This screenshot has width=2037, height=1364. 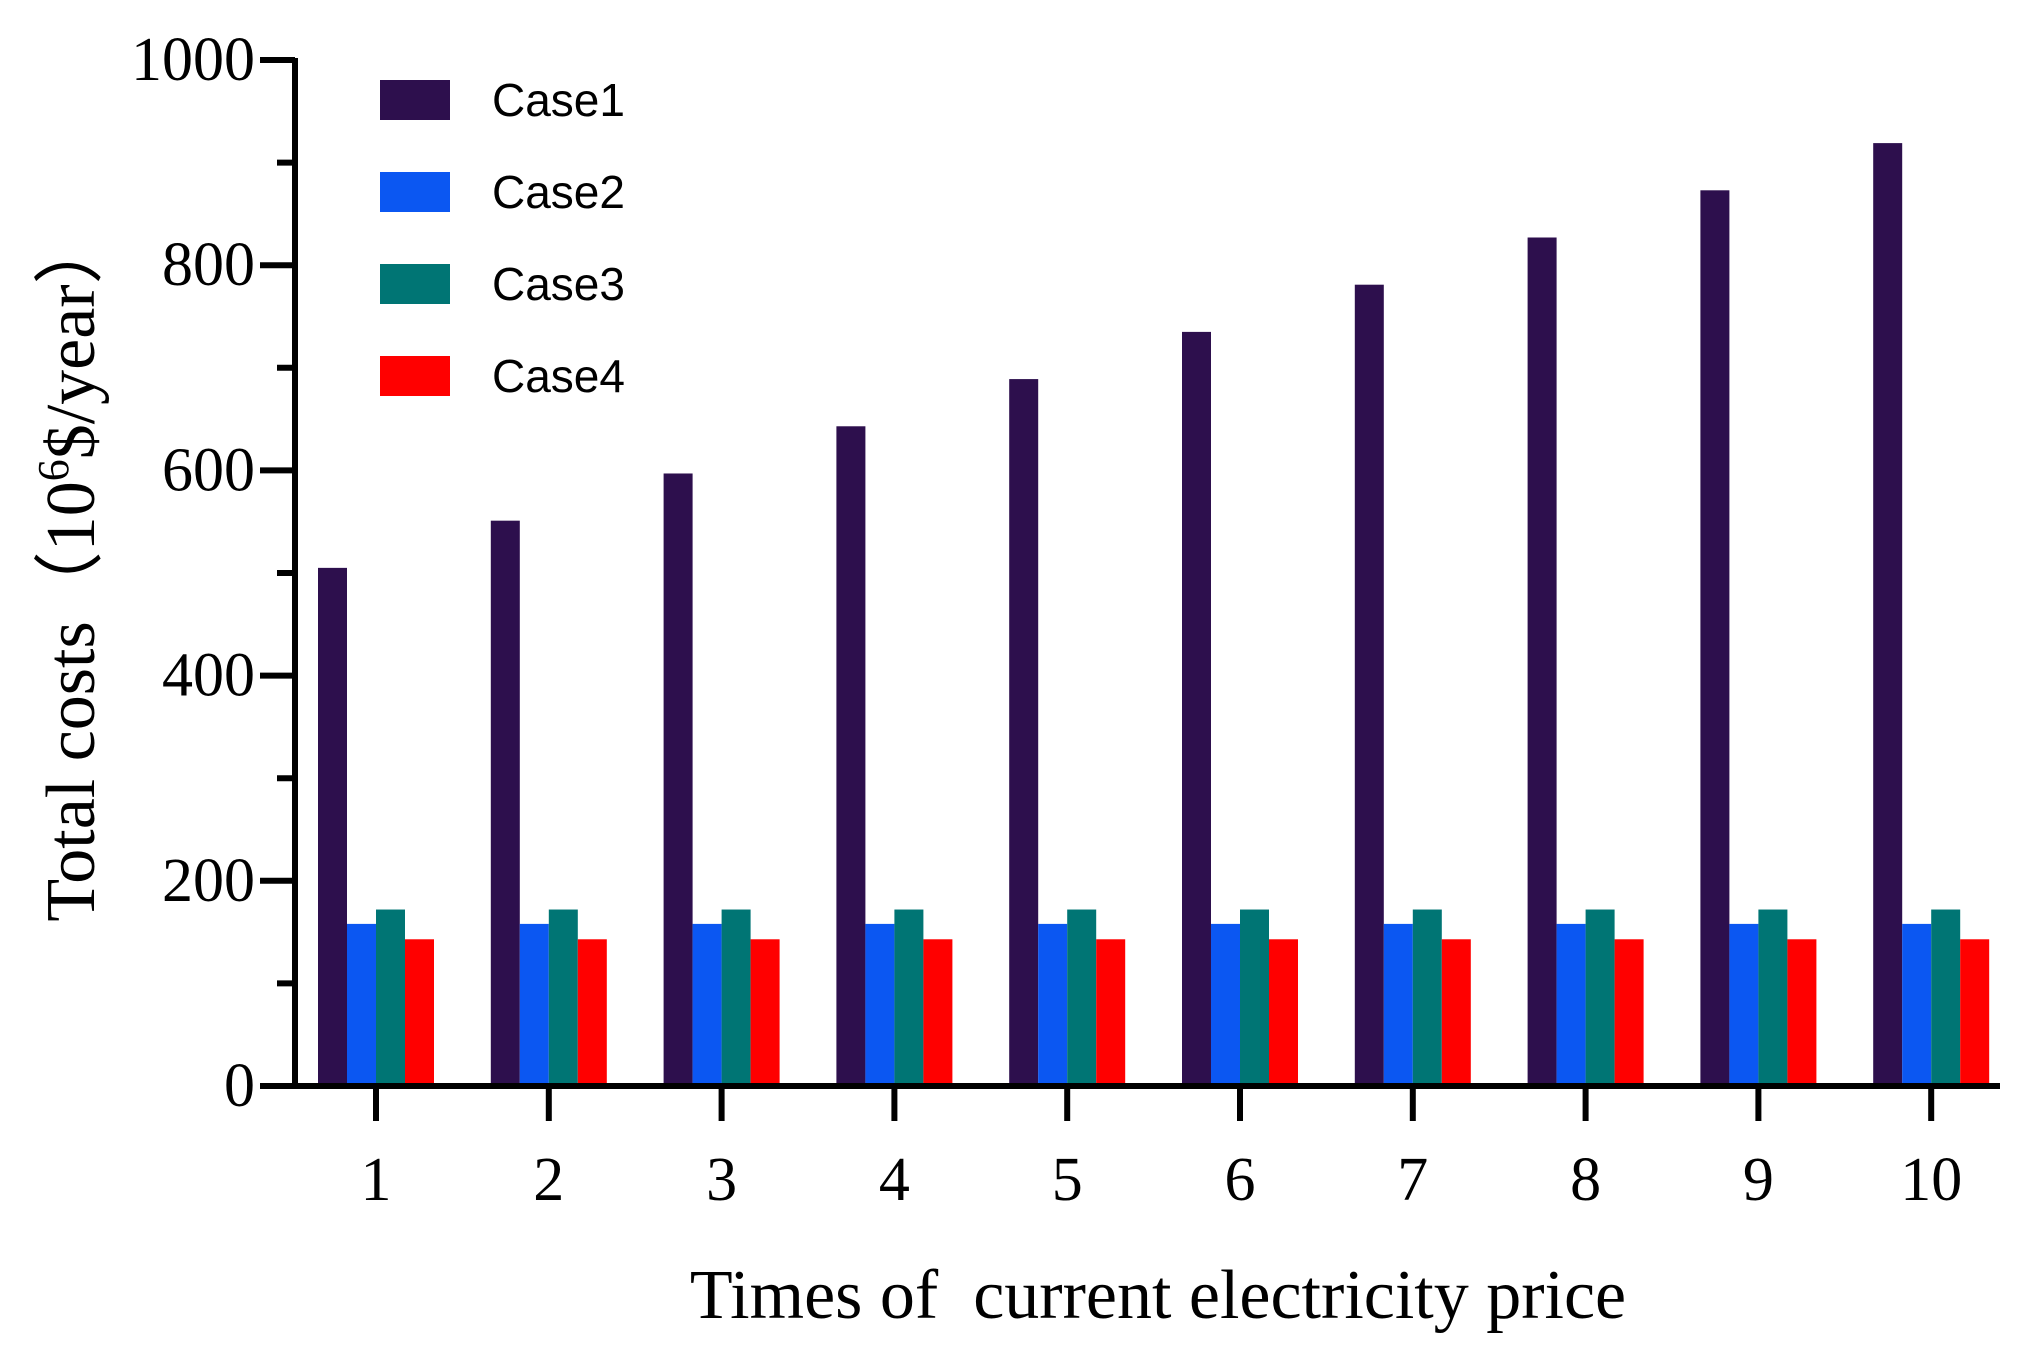 What do you see at coordinates (71, 551) in the screenshot?
I see `y-axis-title-unit-open: （10` at bounding box center [71, 551].